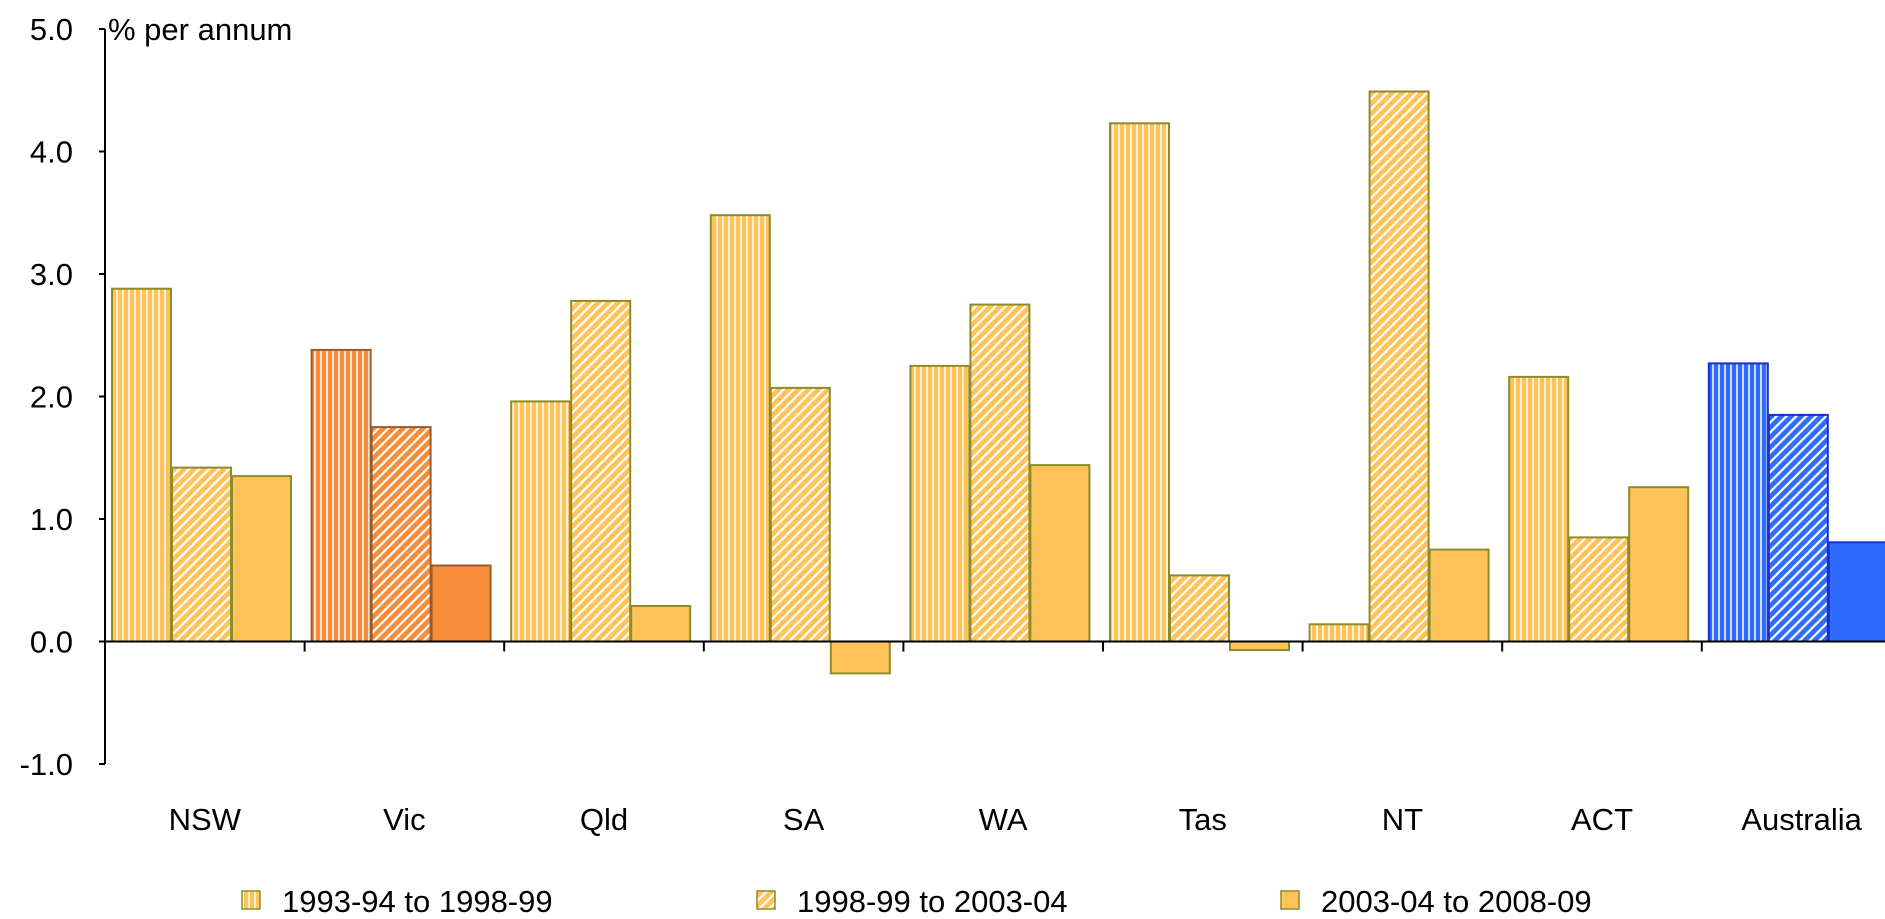 The image size is (1885, 919). I want to click on legend-label-series-1: 1993-94 to 1998-99, so click(417, 901).